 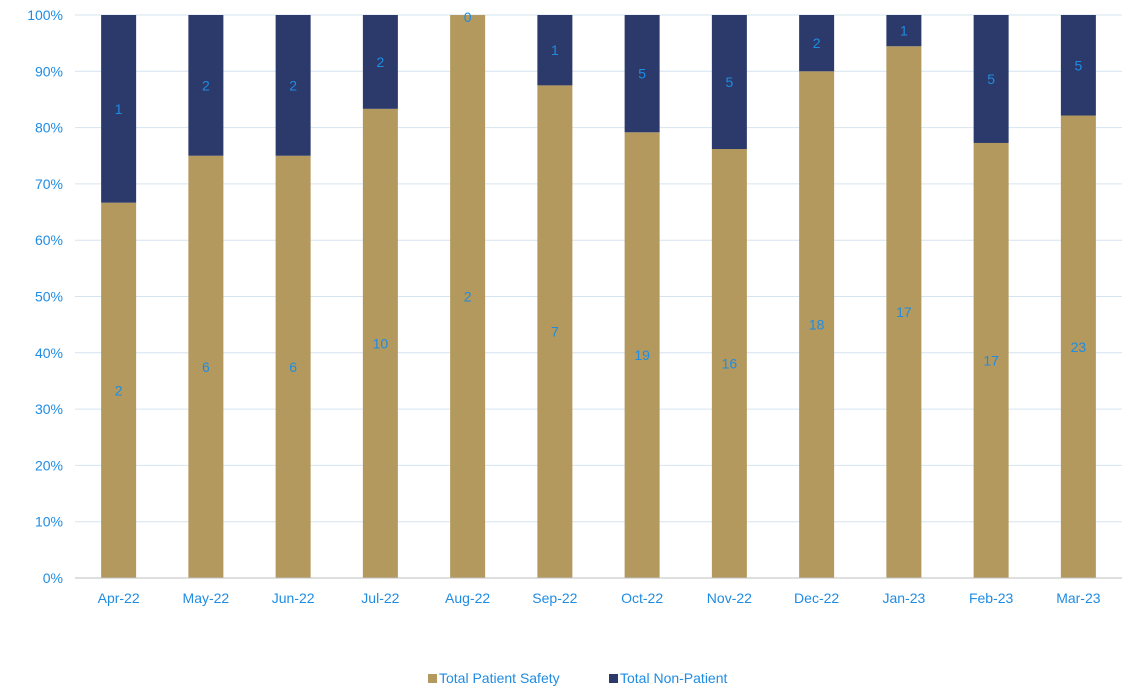 I want to click on data-label-patient-safety: 23, so click(x=1079, y=347).